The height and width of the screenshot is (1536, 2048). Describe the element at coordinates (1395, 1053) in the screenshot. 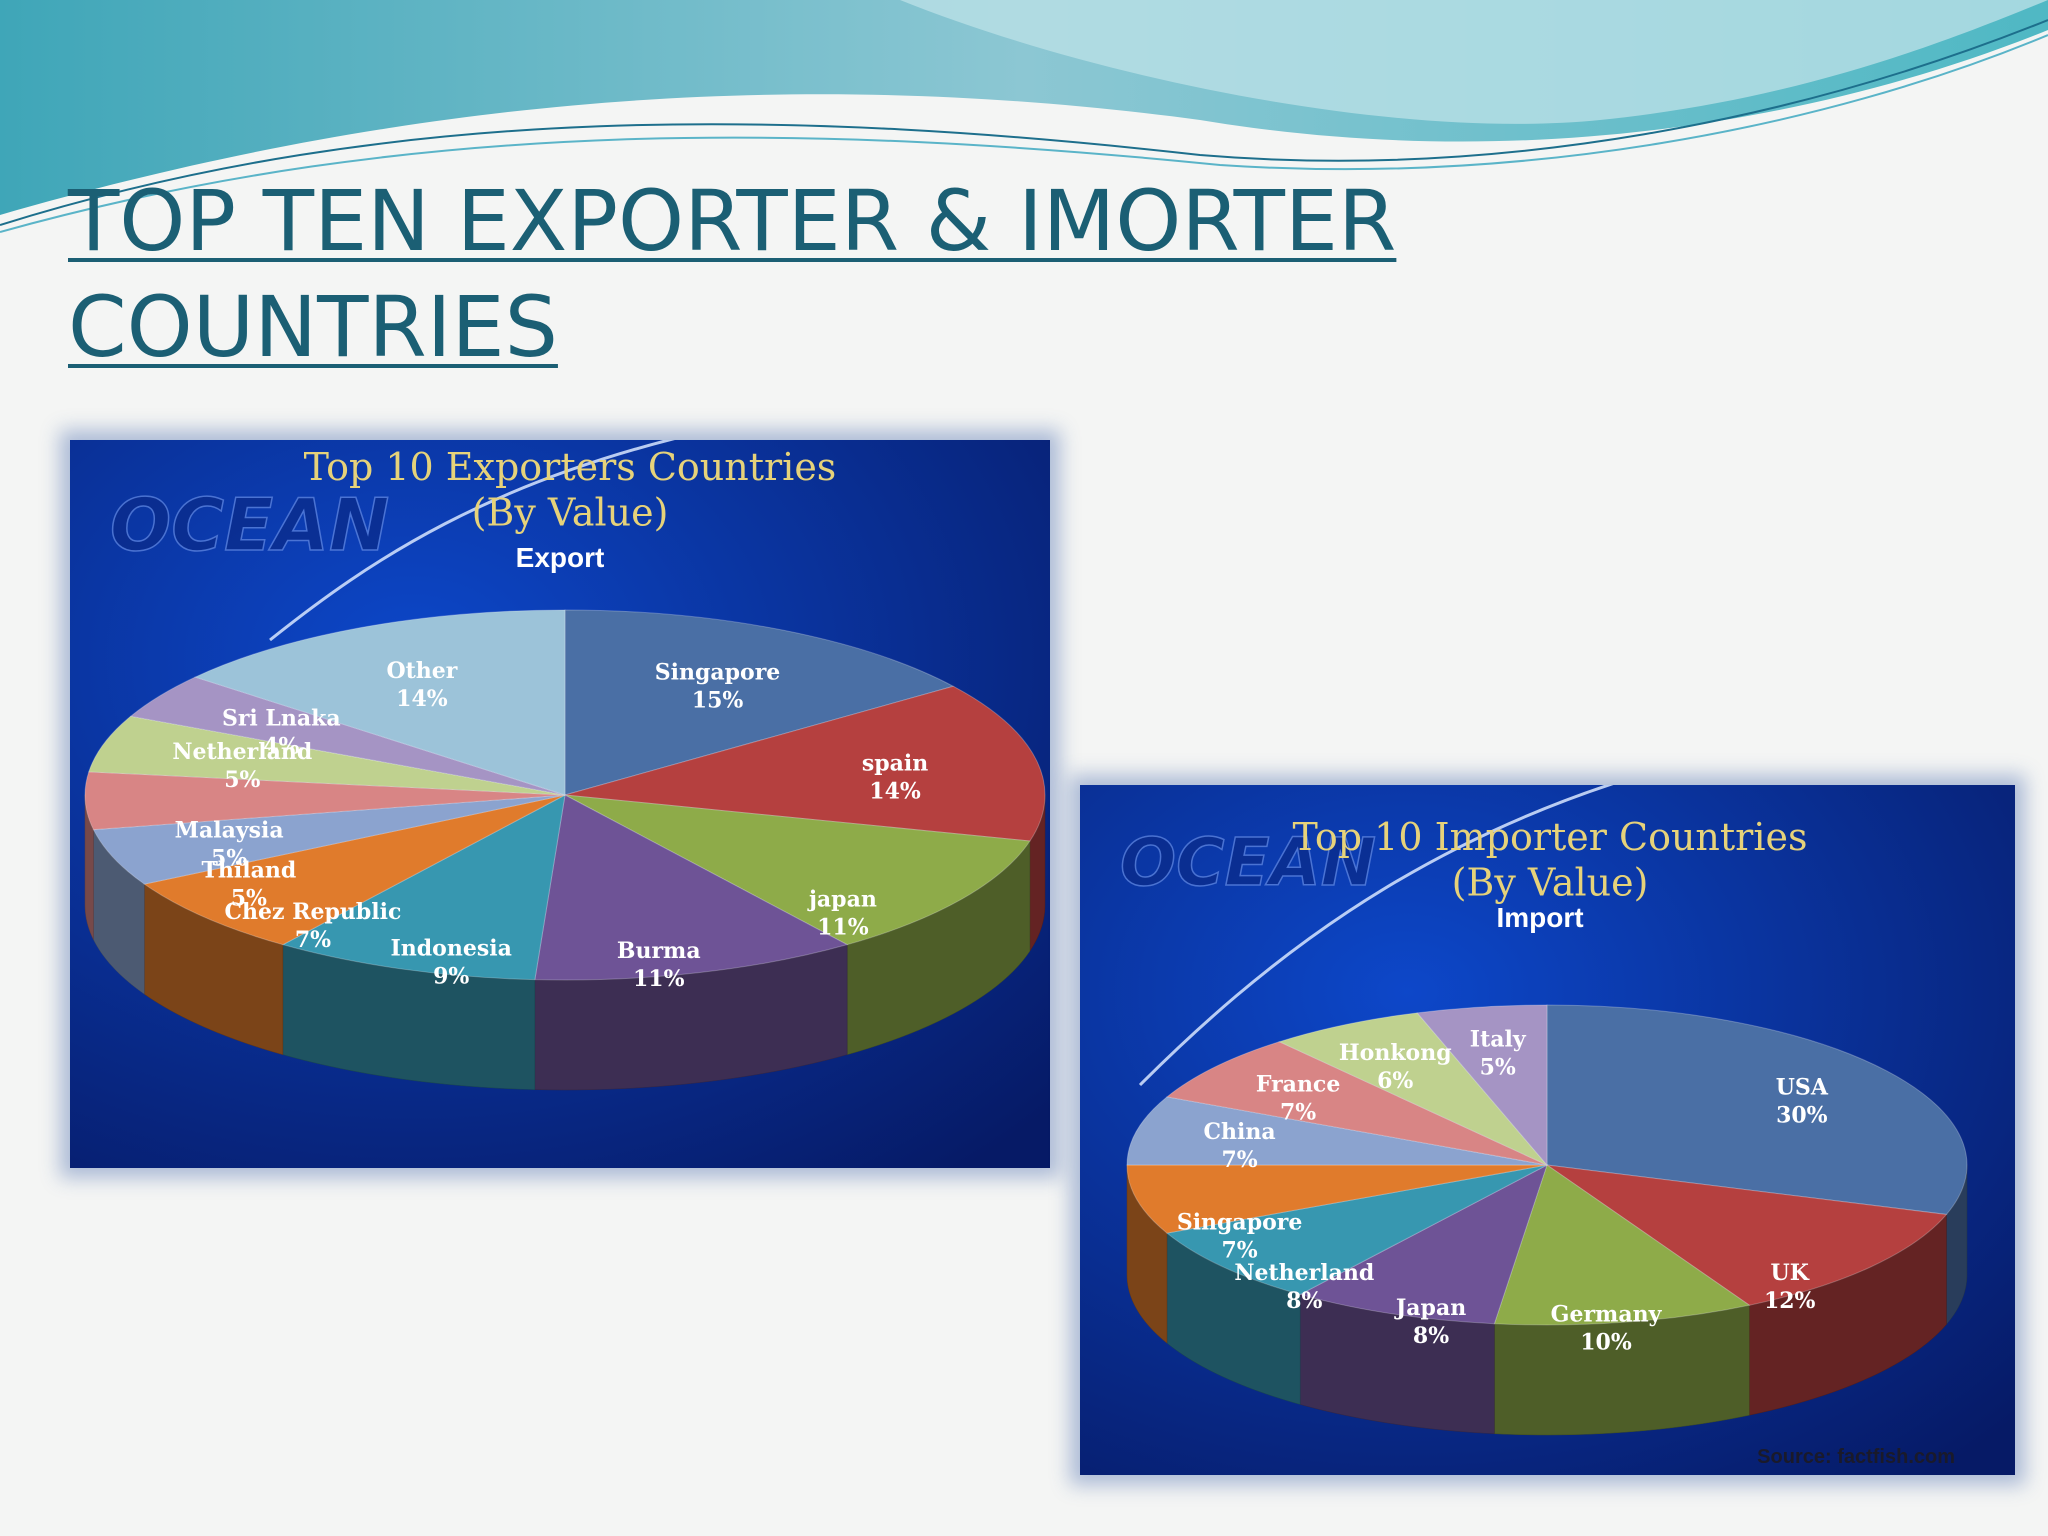

I see `slice-label-honkong: Honkong` at that location.